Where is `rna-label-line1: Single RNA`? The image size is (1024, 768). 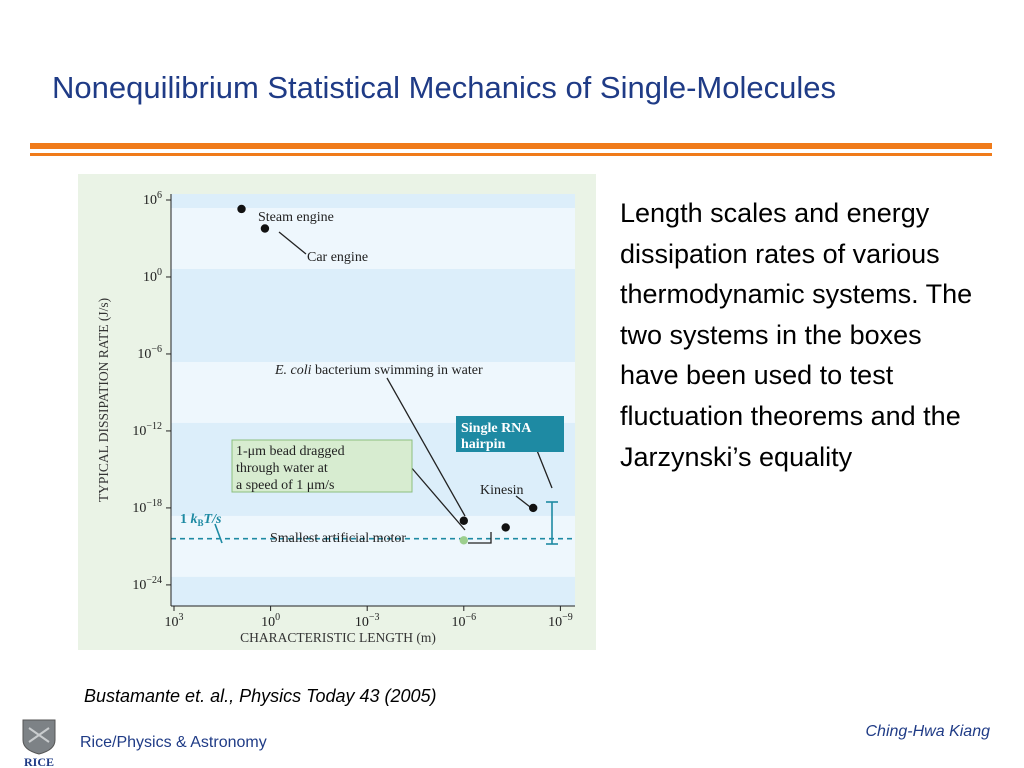 rna-label-line1: Single RNA is located at coordinates (496, 428).